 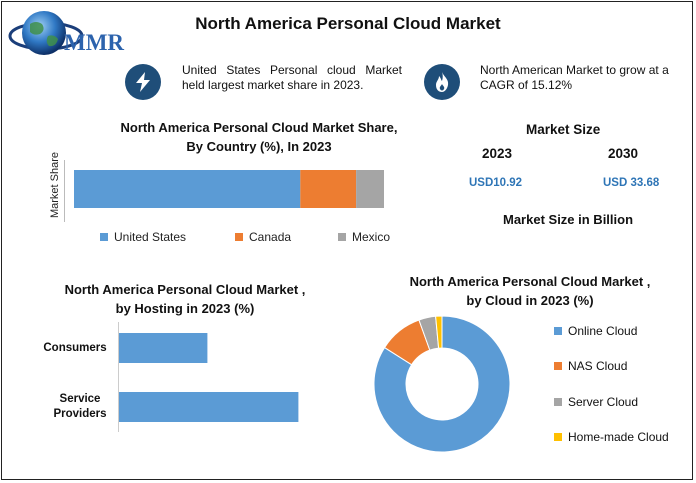 I want to click on hosting-bar-chart, so click(x=209, y=377).